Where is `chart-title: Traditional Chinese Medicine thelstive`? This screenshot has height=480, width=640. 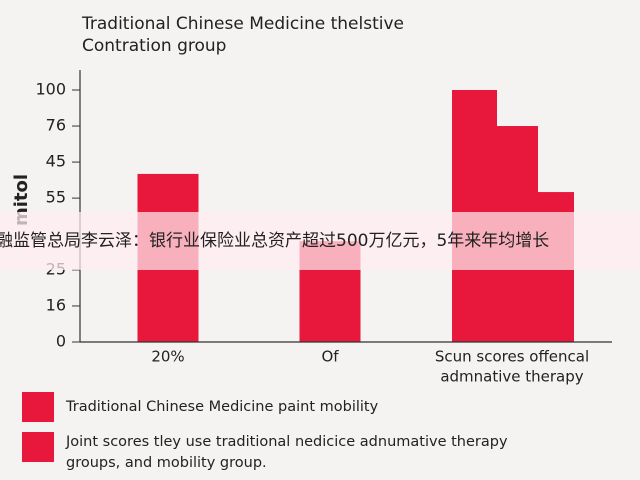
chart-title: Traditional Chinese Medicine thelstive is located at coordinates (242, 24).